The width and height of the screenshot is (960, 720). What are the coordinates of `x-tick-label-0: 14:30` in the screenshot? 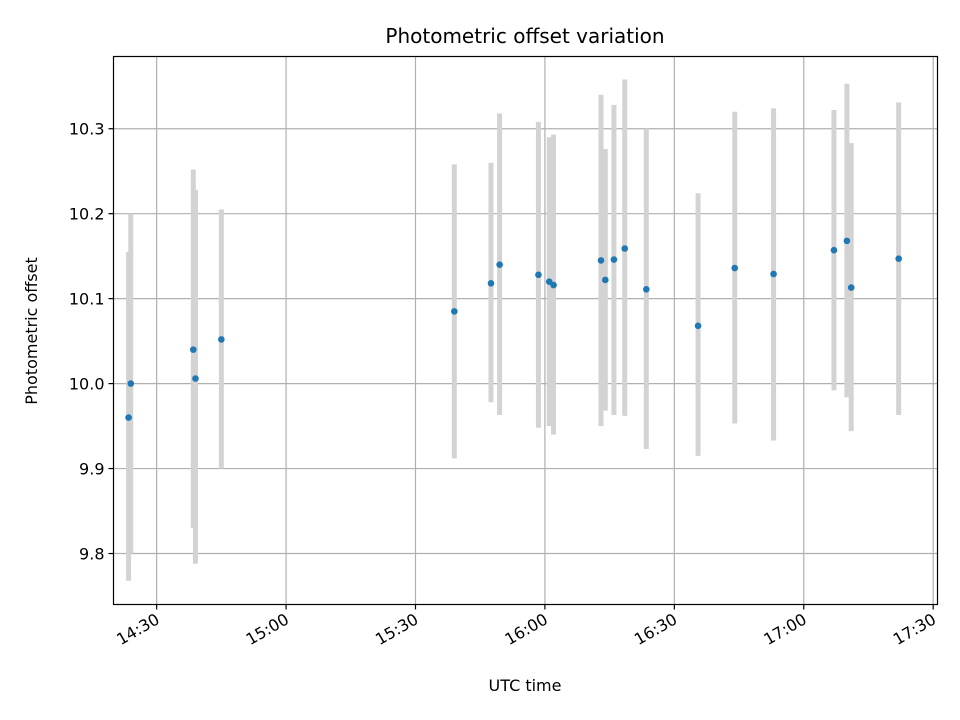 It's located at (137, 630).